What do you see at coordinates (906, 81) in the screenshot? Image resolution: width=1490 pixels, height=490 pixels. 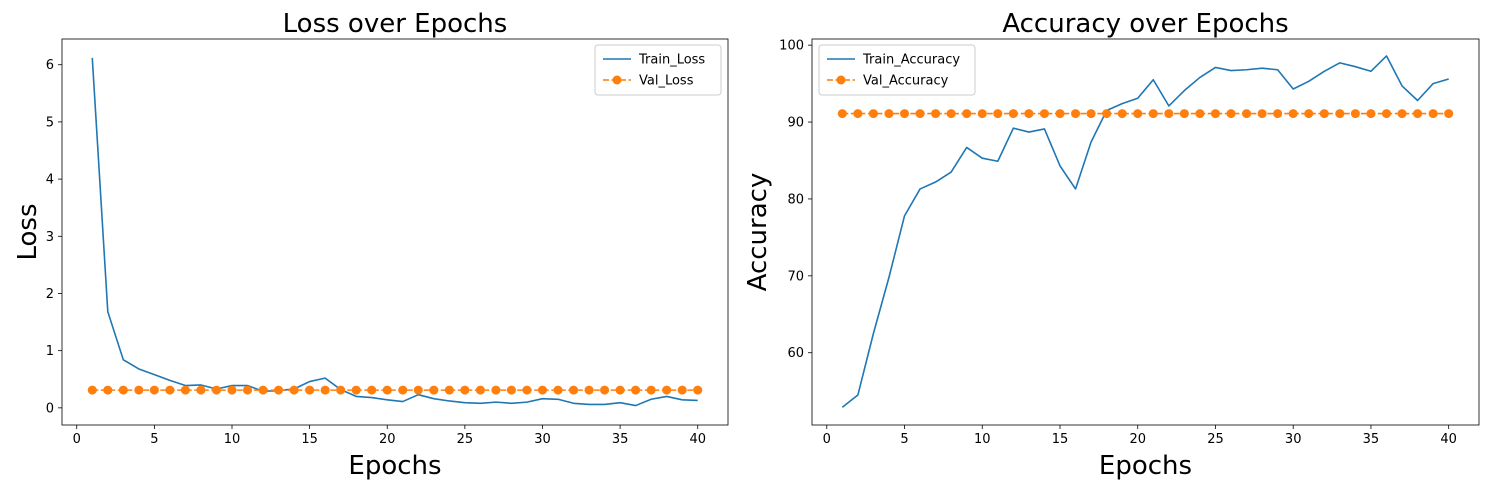 I see `legend-label: Val_Accuracy` at bounding box center [906, 81].